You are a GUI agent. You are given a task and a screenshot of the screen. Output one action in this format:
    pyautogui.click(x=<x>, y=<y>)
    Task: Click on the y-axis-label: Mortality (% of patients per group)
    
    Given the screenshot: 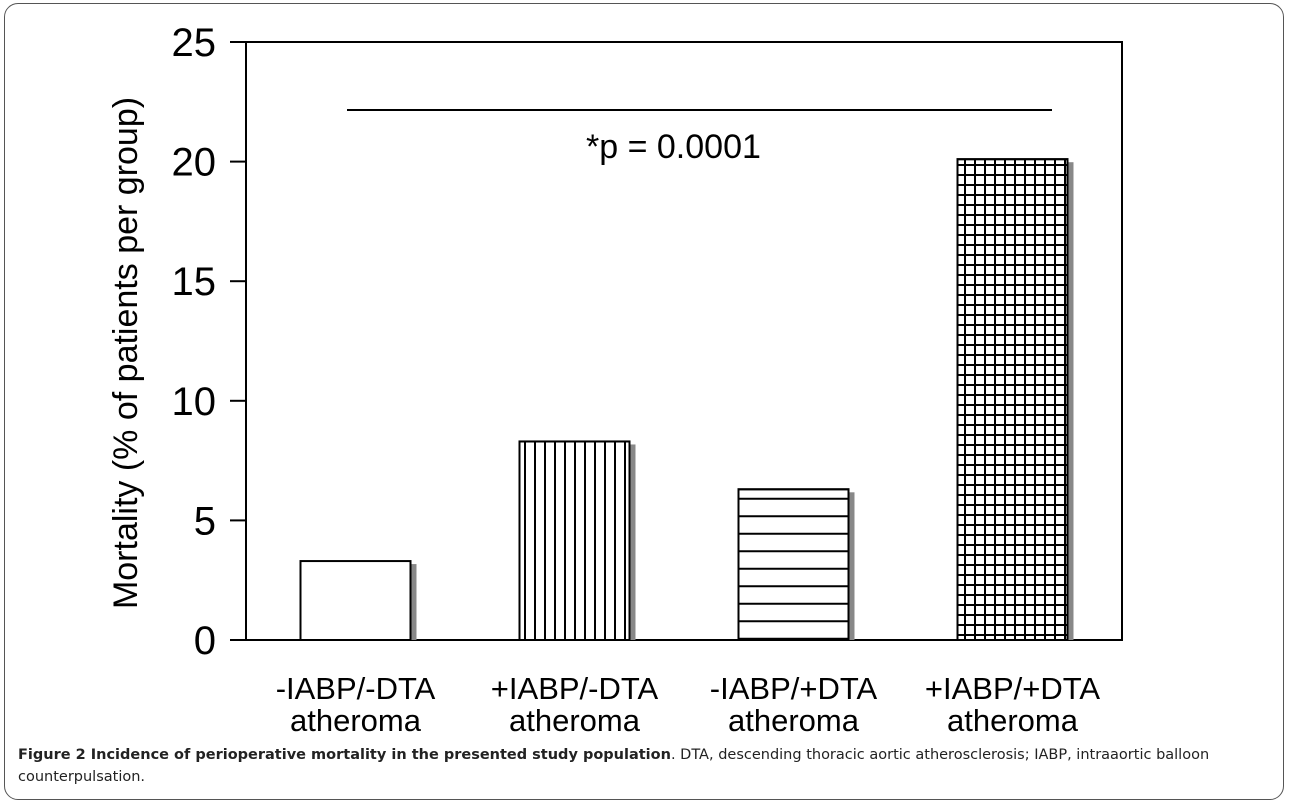 What is the action you would take?
    pyautogui.click(x=126, y=353)
    